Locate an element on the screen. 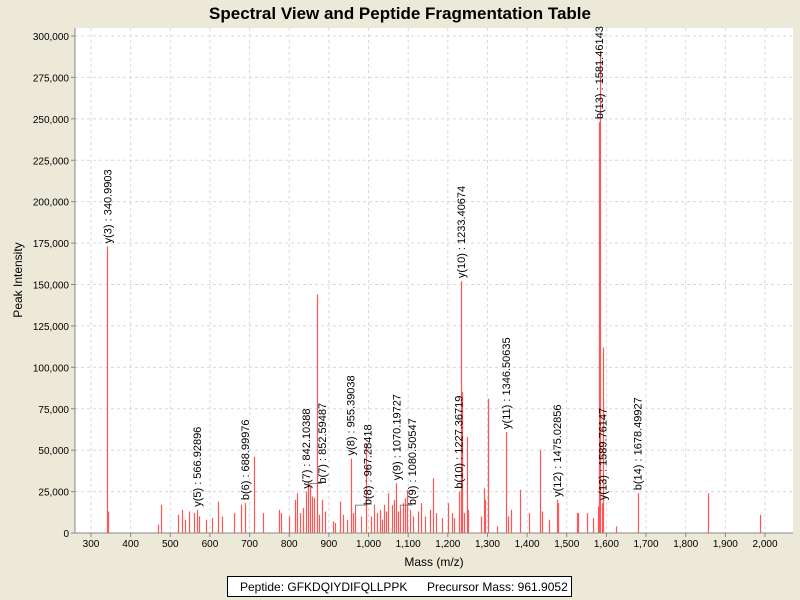 This screenshot has width=800, height=600. x-tick-label: 1,100 is located at coordinates (408, 544).